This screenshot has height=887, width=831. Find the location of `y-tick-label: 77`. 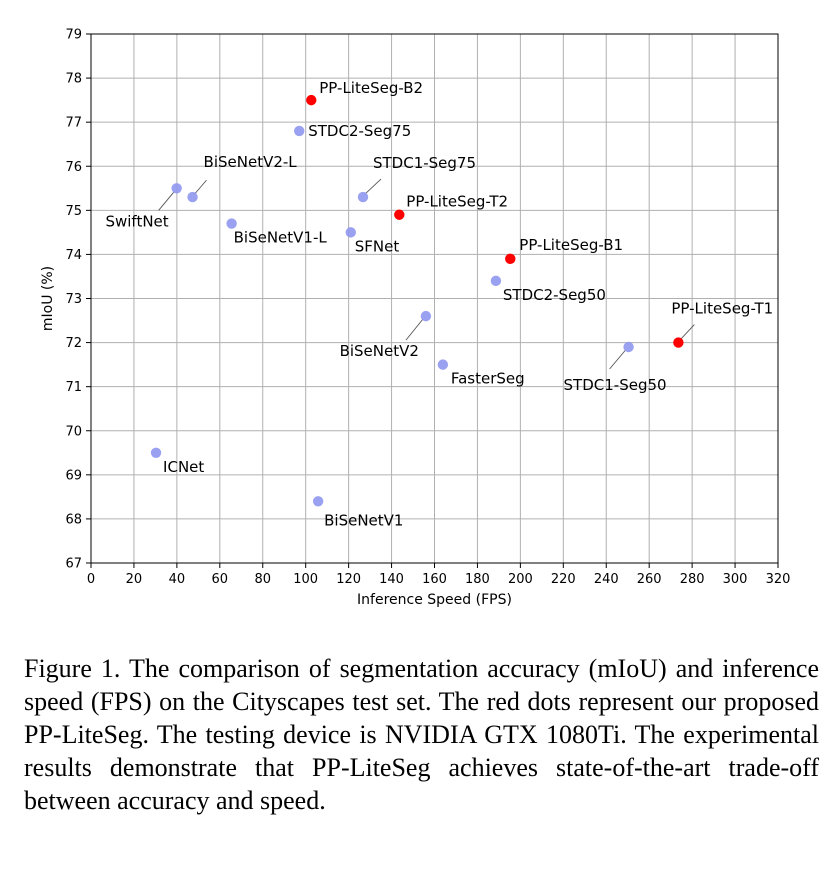

y-tick-label: 77 is located at coordinates (73, 123).